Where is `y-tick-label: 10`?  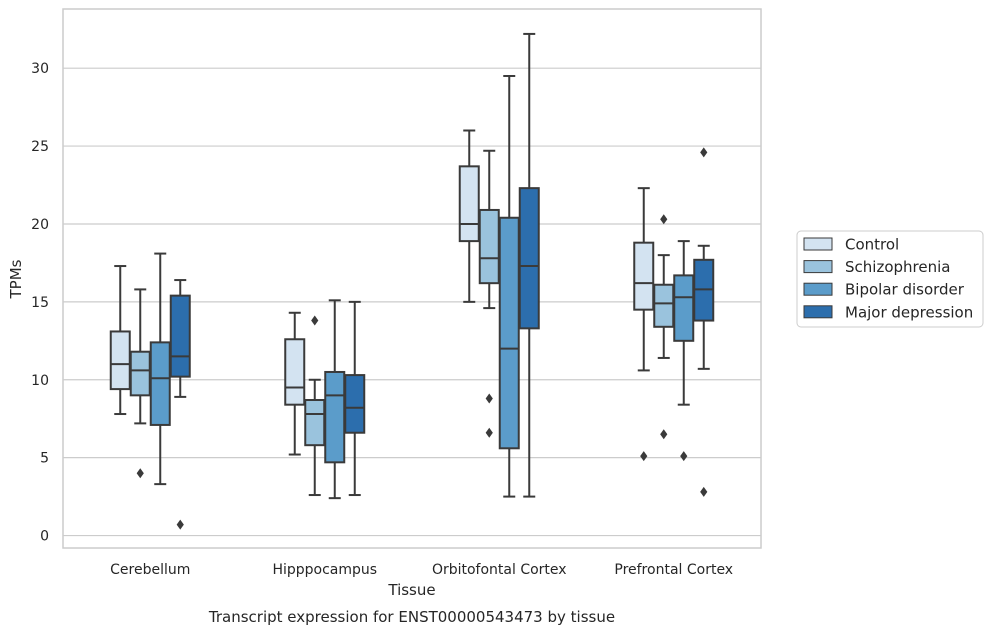
y-tick-label: 10 is located at coordinates (40, 381).